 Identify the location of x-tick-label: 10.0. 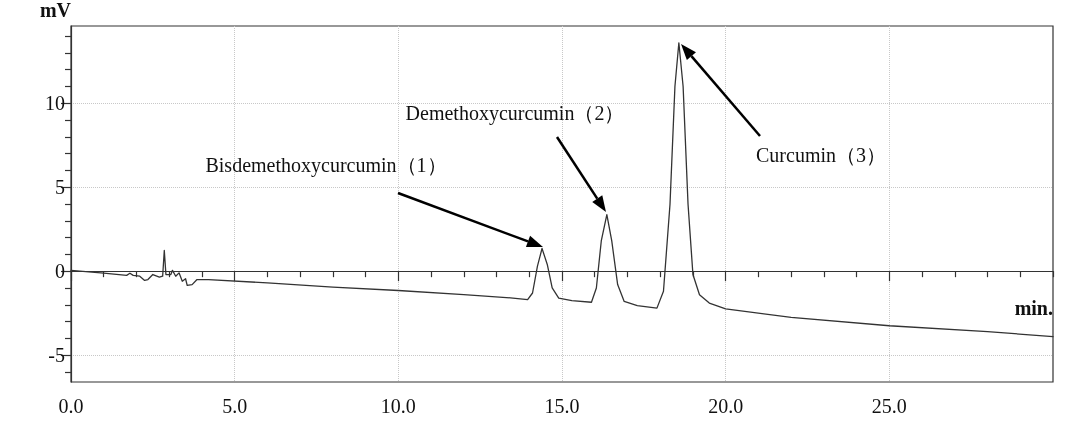
(398, 406).